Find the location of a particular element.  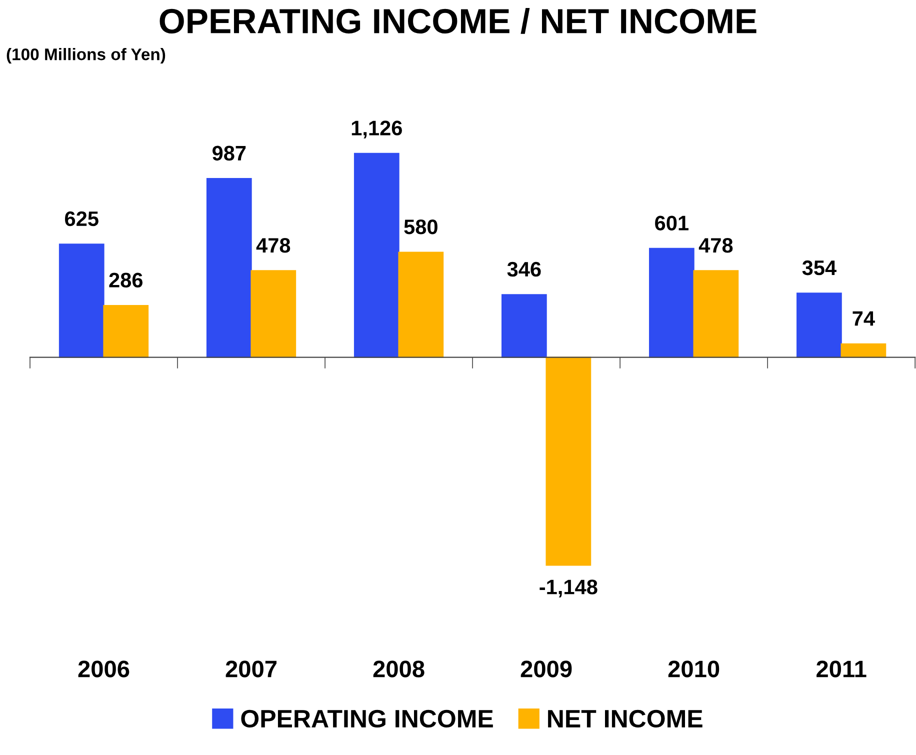

legend-label: NET INCOME is located at coordinates (625, 719).